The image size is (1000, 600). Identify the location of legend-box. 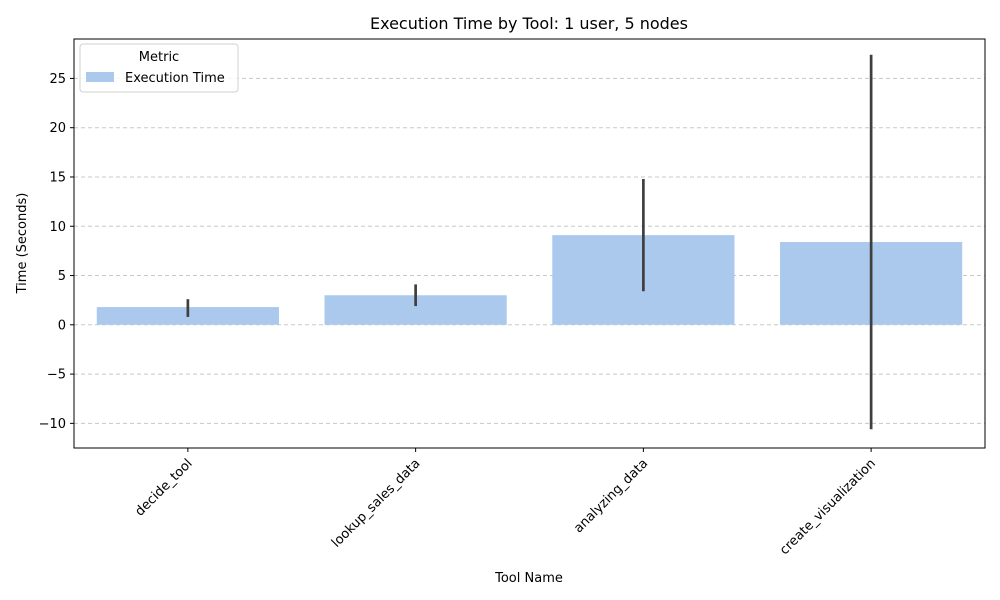
(159, 68).